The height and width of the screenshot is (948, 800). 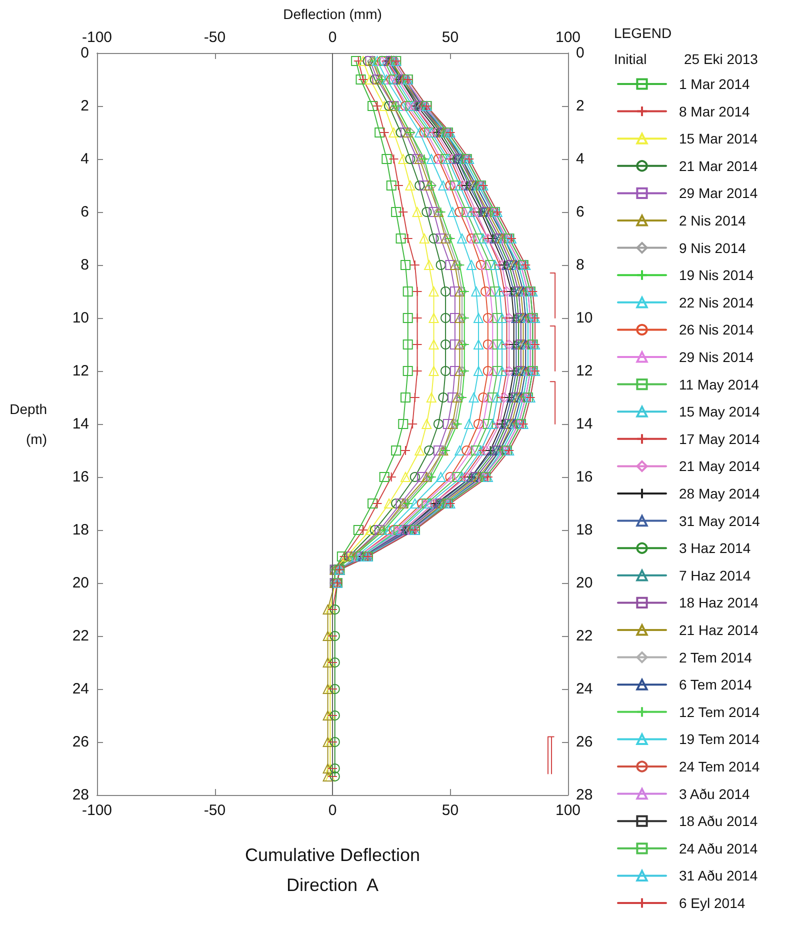 What do you see at coordinates (580, 212) in the screenshot?
I see `y2-tick-label: 6` at bounding box center [580, 212].